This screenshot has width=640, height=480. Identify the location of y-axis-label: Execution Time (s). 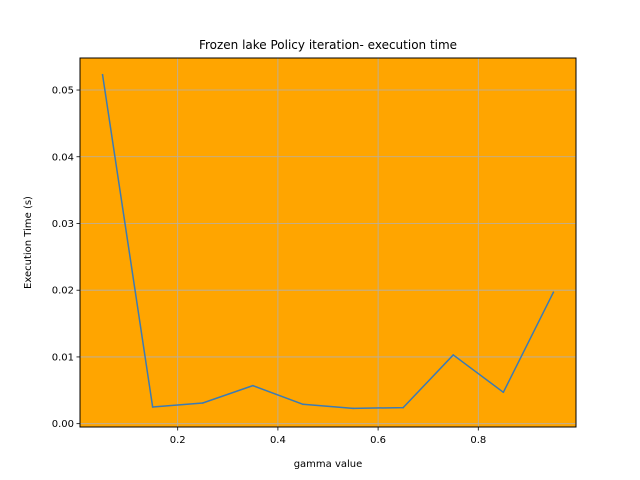
(28, 242).